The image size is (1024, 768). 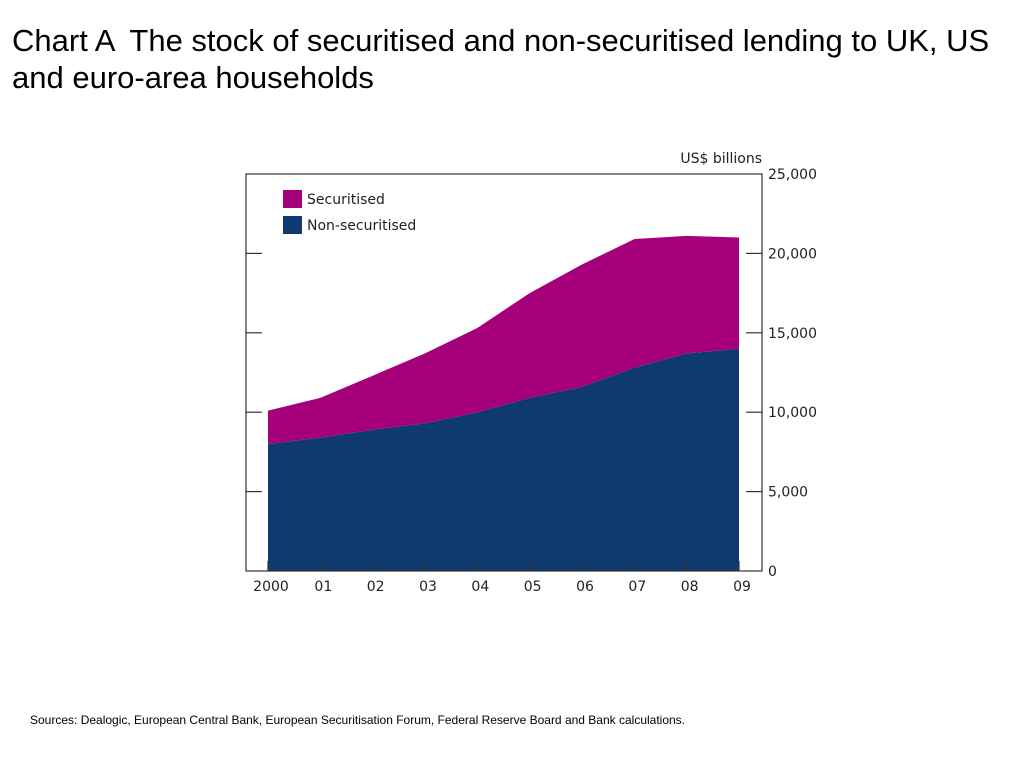 I want to click on x-tick-label: 09, so click(x=742, y=587).